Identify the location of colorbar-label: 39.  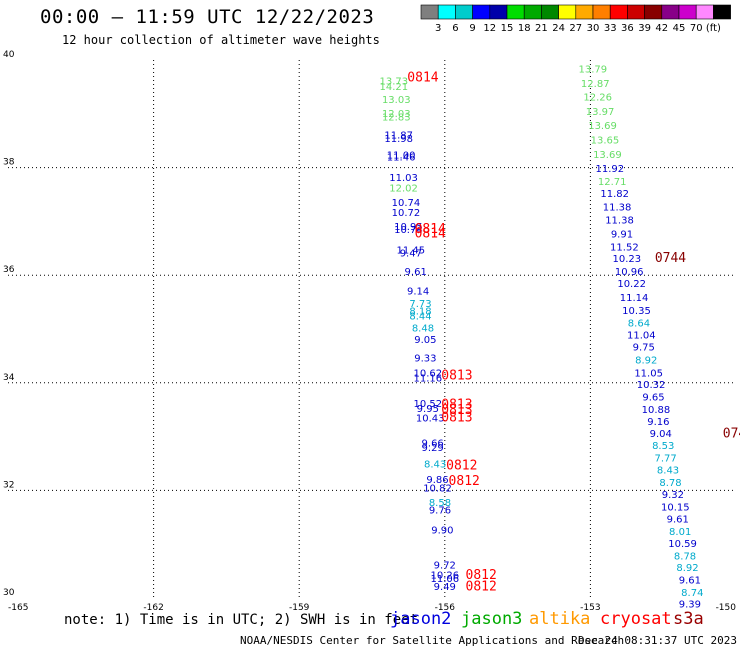
(644, 28).